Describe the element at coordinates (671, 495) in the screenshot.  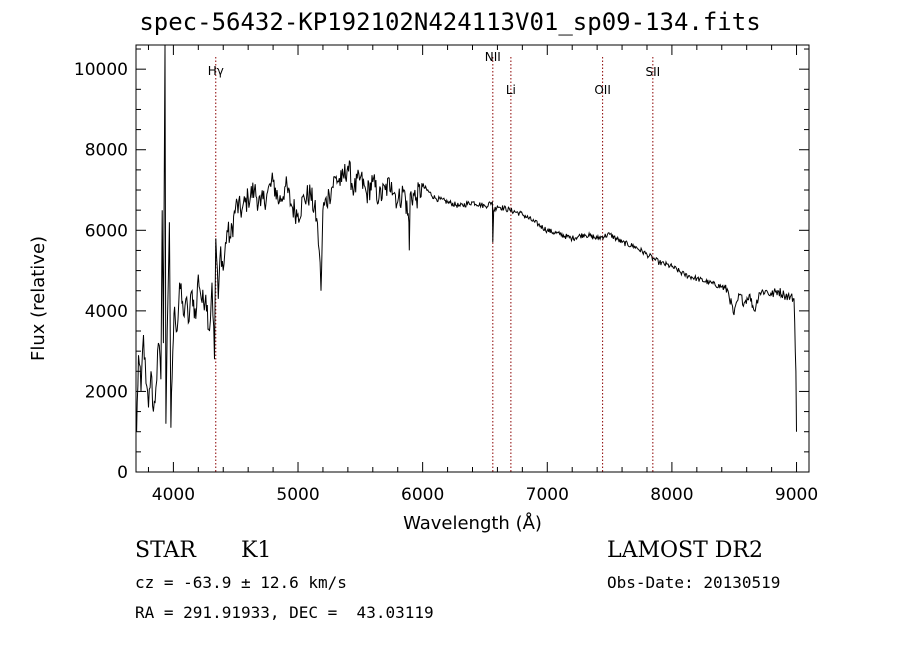
I see `x-tick-label: 8000` at that location.